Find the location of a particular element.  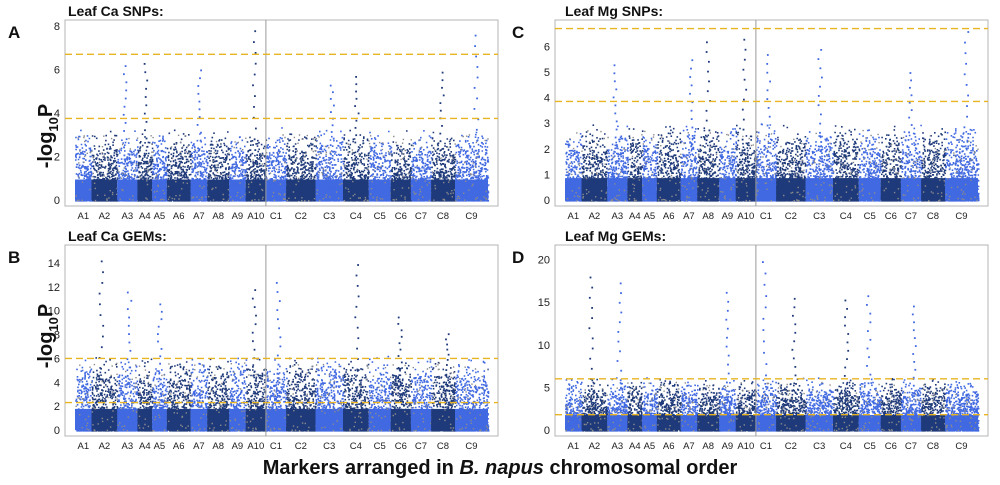

y-tick-label: 0 is located at coordinates (57, 201).